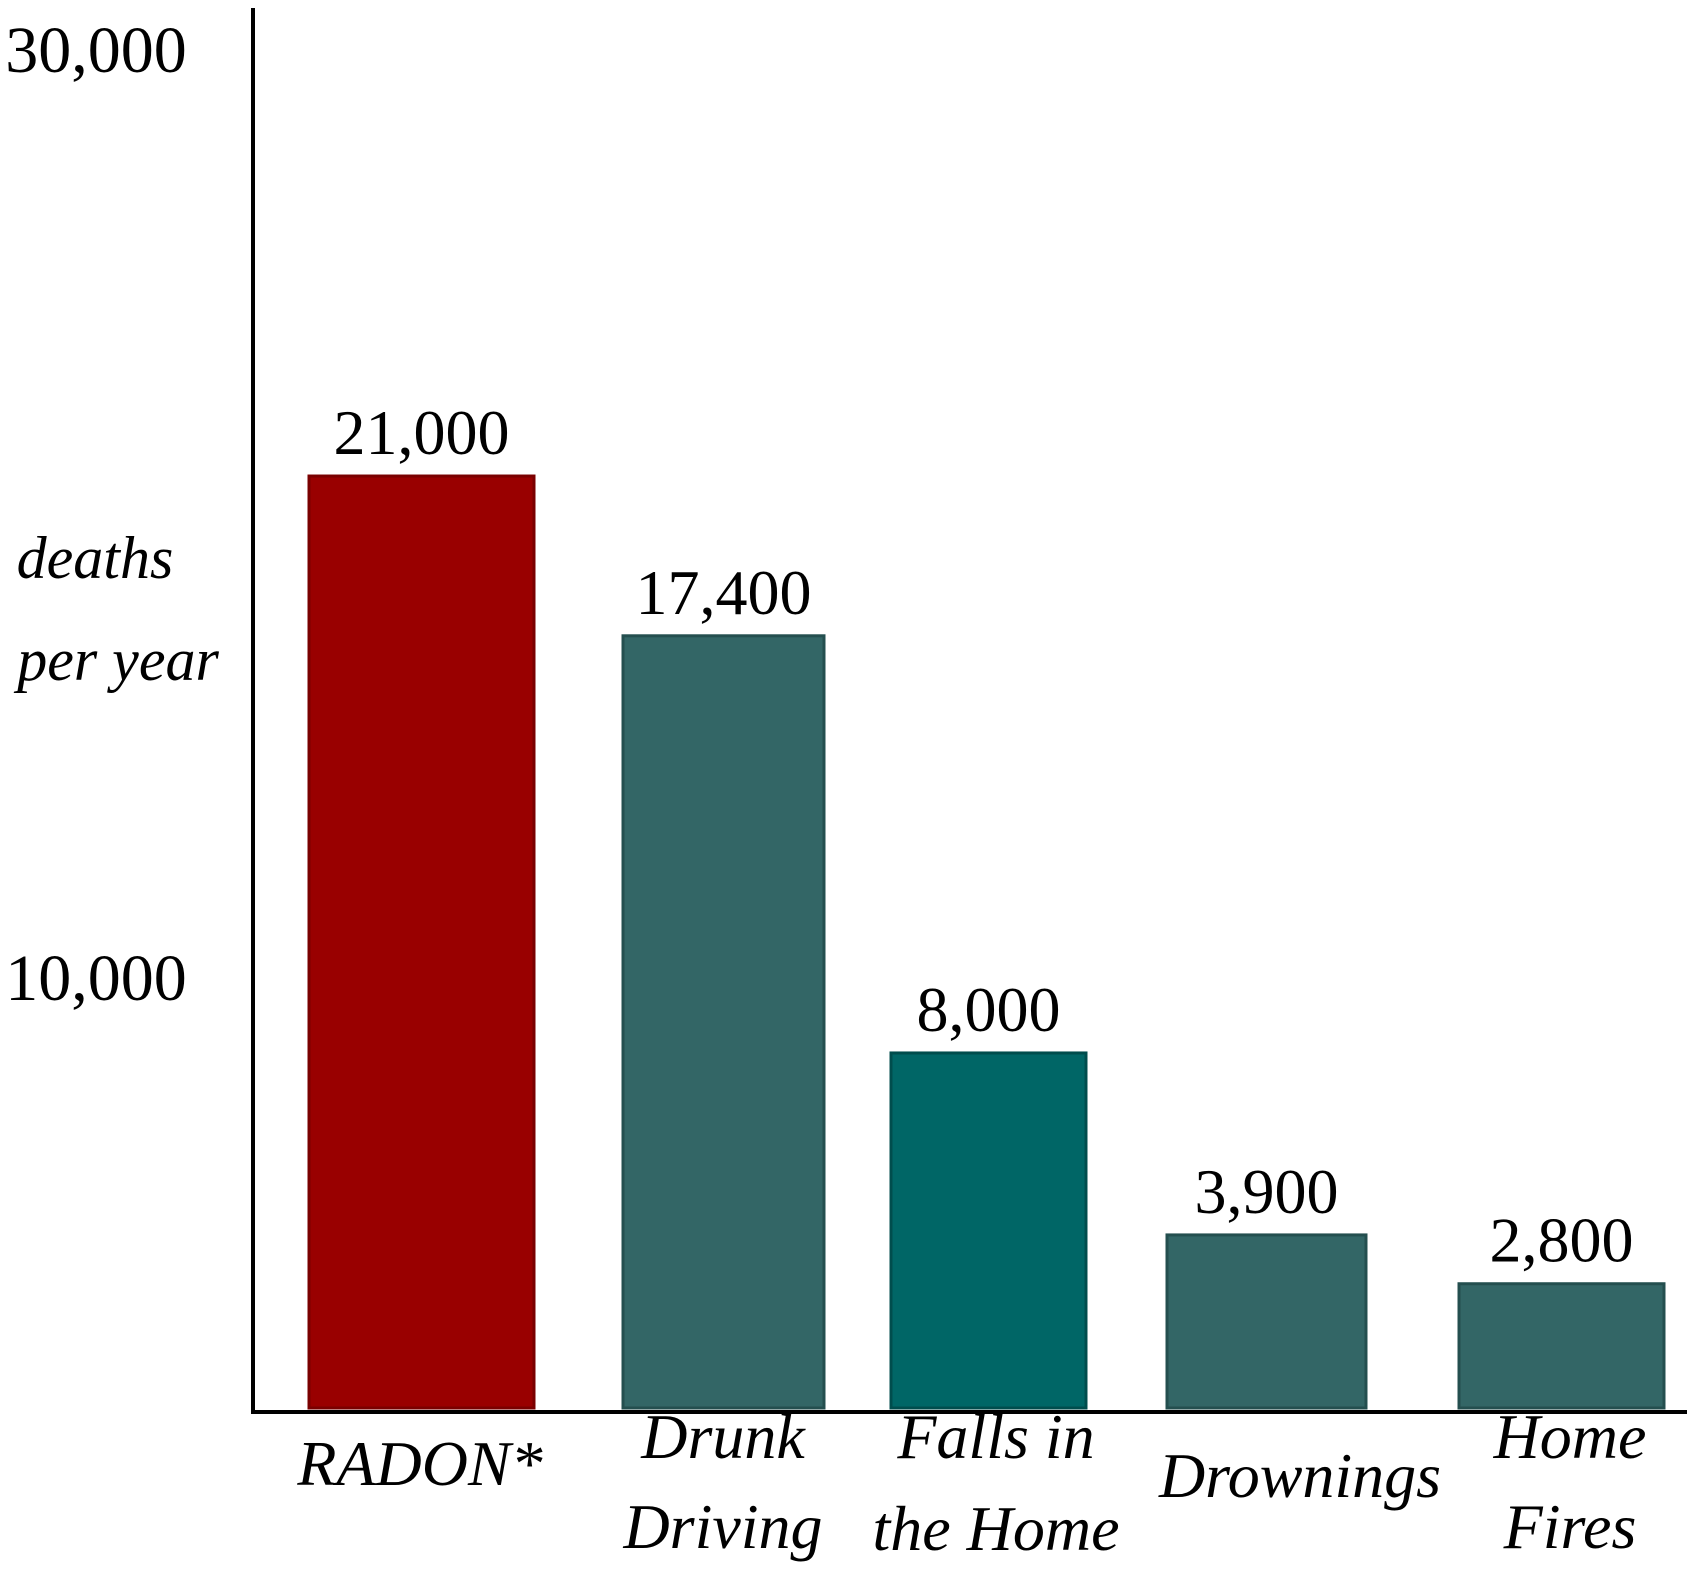  What do you see at coordinates (995, 1528) in the screenshot?
I see `category-label-2-line-1: the Home` at bounding box center [995, 1528].